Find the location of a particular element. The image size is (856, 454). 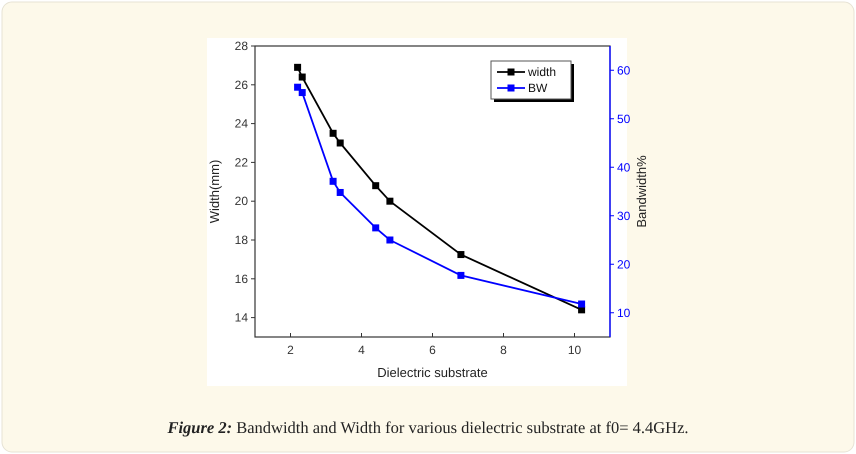

y-tick-label: 28 is located at coordinates (241, 46).